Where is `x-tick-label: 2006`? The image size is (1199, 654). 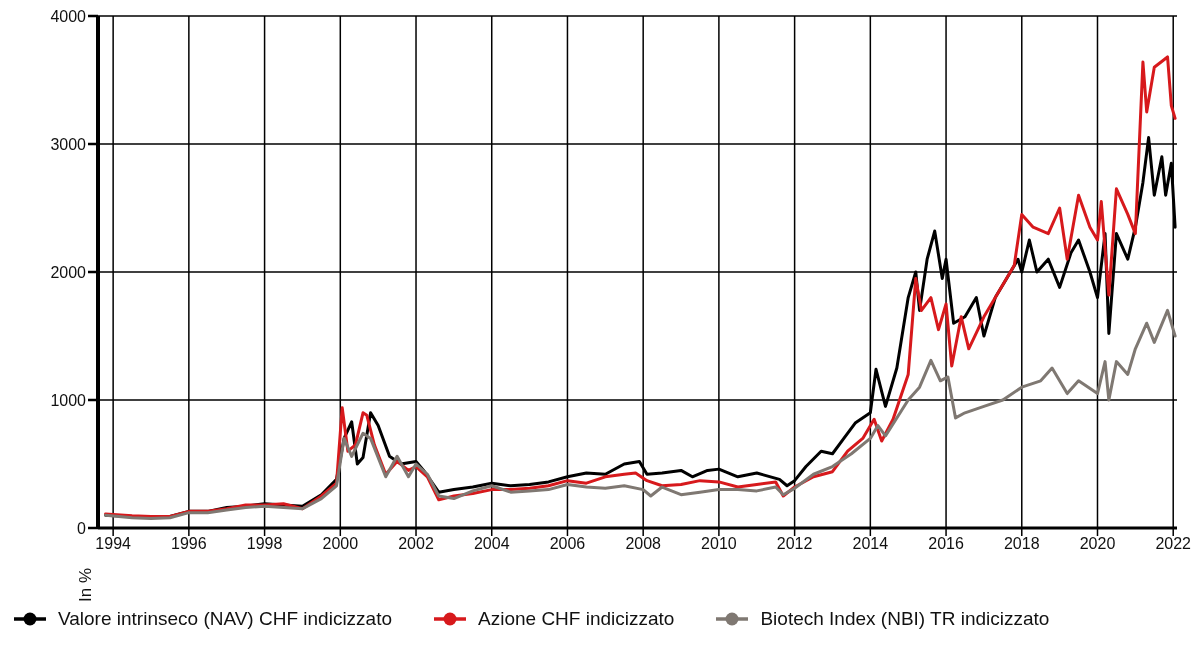 x-tick-label: 2006 is located at coordinates (567, 544).